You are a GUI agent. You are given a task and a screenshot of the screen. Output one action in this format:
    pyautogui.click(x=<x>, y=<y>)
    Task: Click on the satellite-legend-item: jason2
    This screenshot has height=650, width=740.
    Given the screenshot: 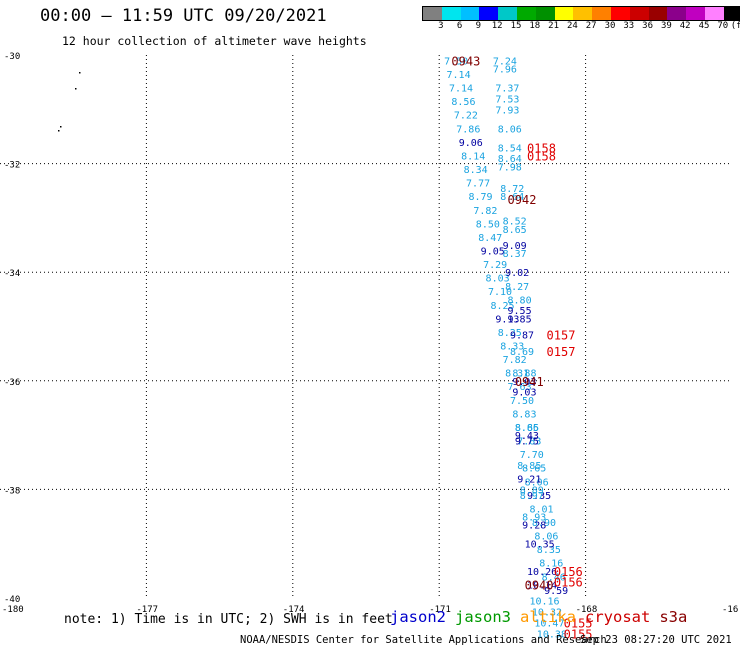 What is the action you would take?
    pyautogui.click(x=418, y=617)
    